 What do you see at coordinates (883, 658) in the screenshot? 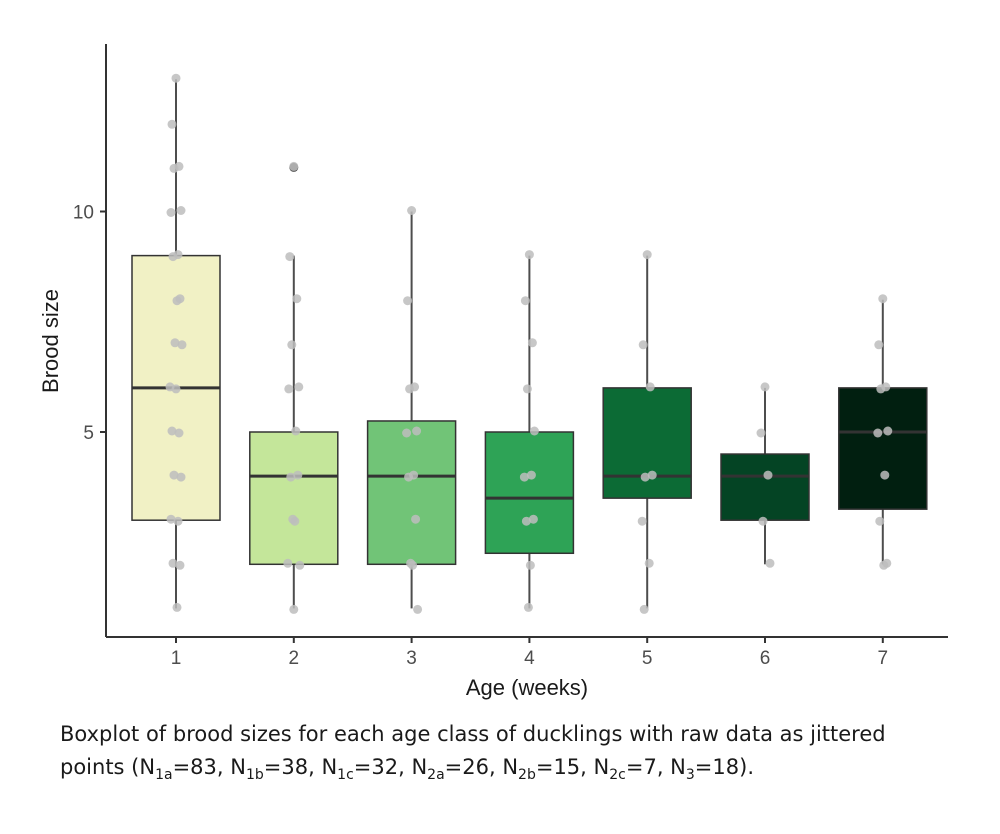
I see `x-tick-label: 7` at bounding box center [883, 658].